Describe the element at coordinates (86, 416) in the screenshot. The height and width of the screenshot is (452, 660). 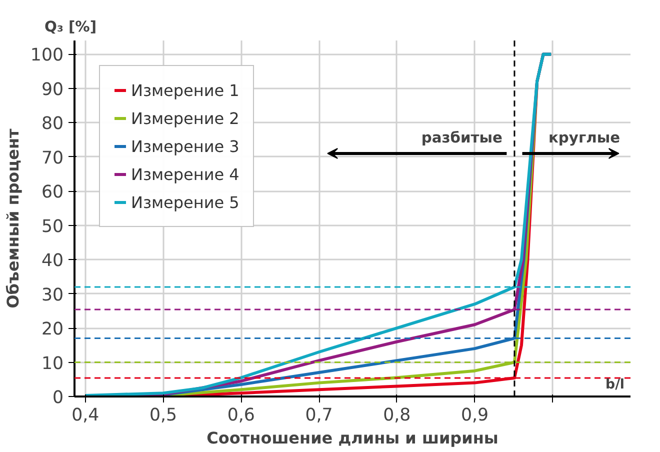
I see `x-tick-label: 0,4` at that location.